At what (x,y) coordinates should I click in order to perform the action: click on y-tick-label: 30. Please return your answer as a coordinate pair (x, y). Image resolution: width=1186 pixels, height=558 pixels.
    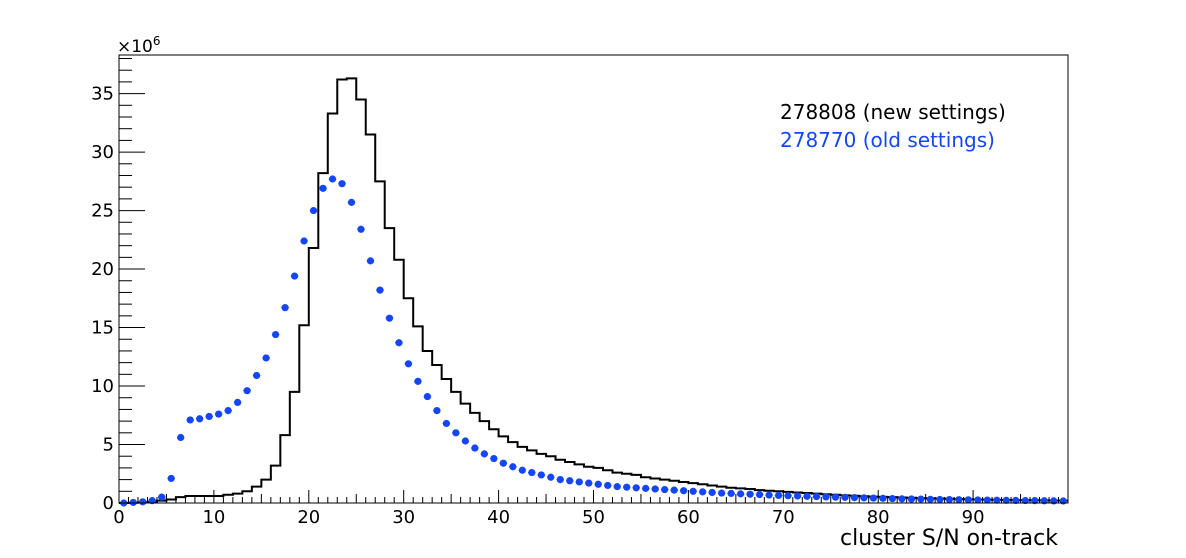
    Looking at the image, I should click on (102, 152).